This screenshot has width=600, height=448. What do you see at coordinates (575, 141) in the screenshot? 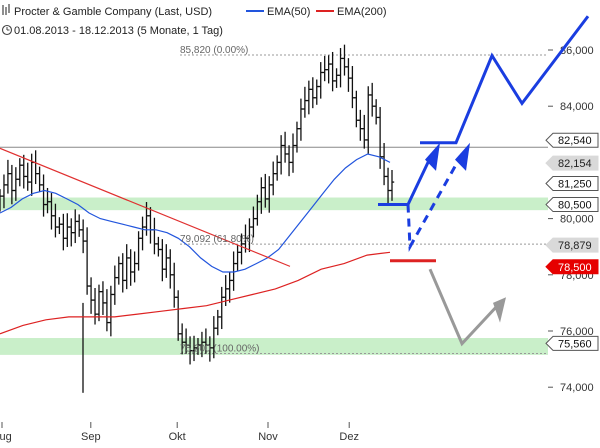
I see `price-label: 82,540` at bounding box center [575, 141].